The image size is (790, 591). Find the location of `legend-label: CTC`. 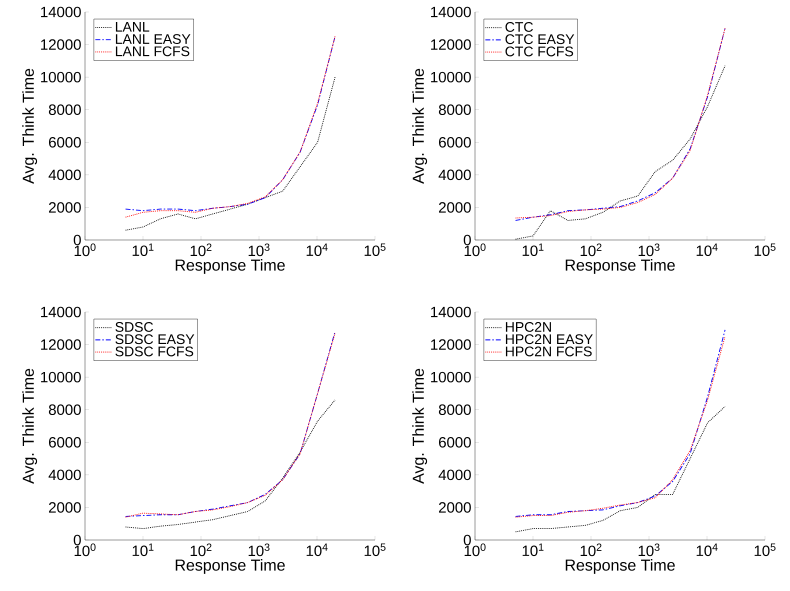

legend-label: CTC is located at coordinates (519, 27).